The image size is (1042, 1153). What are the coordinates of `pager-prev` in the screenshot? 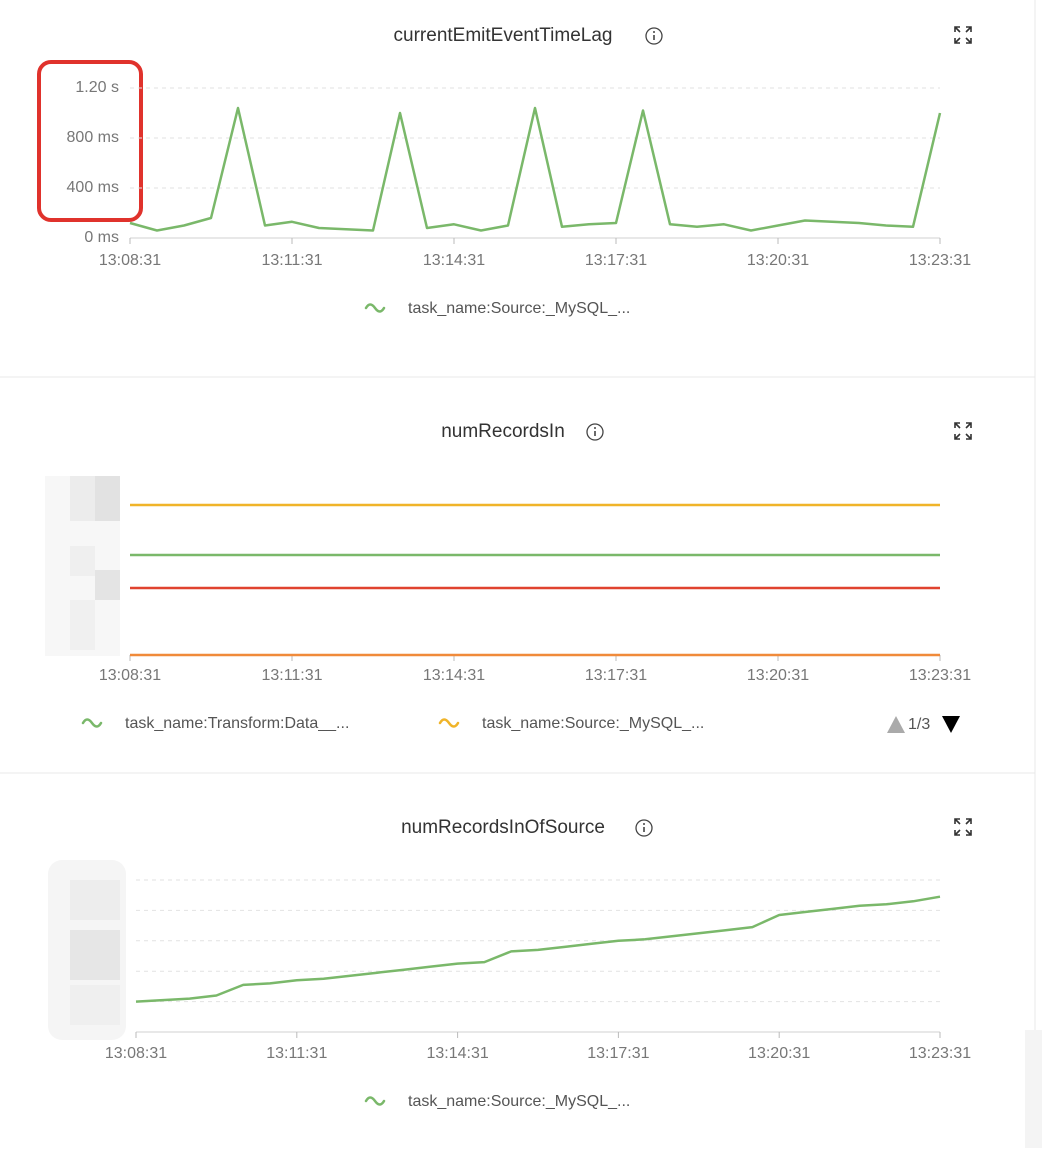 It's located at (896, 724).